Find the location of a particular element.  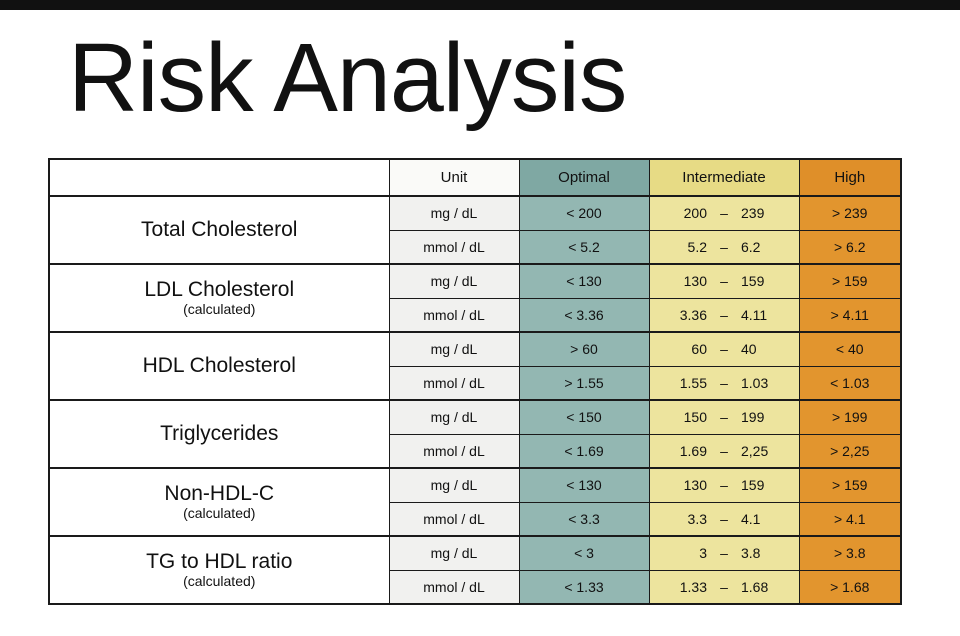

optimal-value-cell: < 200 is located at coordinates (584, 213).